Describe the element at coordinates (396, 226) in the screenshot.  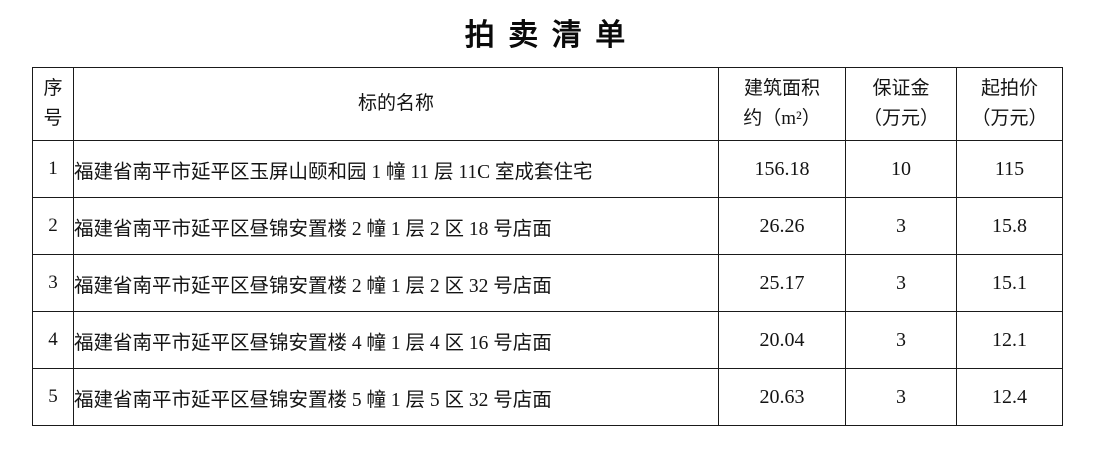
I see `cell-name: 福建省南平市延平区昼锦安置楼 2 幢 1 层 2 区 18 号店面` at that location.